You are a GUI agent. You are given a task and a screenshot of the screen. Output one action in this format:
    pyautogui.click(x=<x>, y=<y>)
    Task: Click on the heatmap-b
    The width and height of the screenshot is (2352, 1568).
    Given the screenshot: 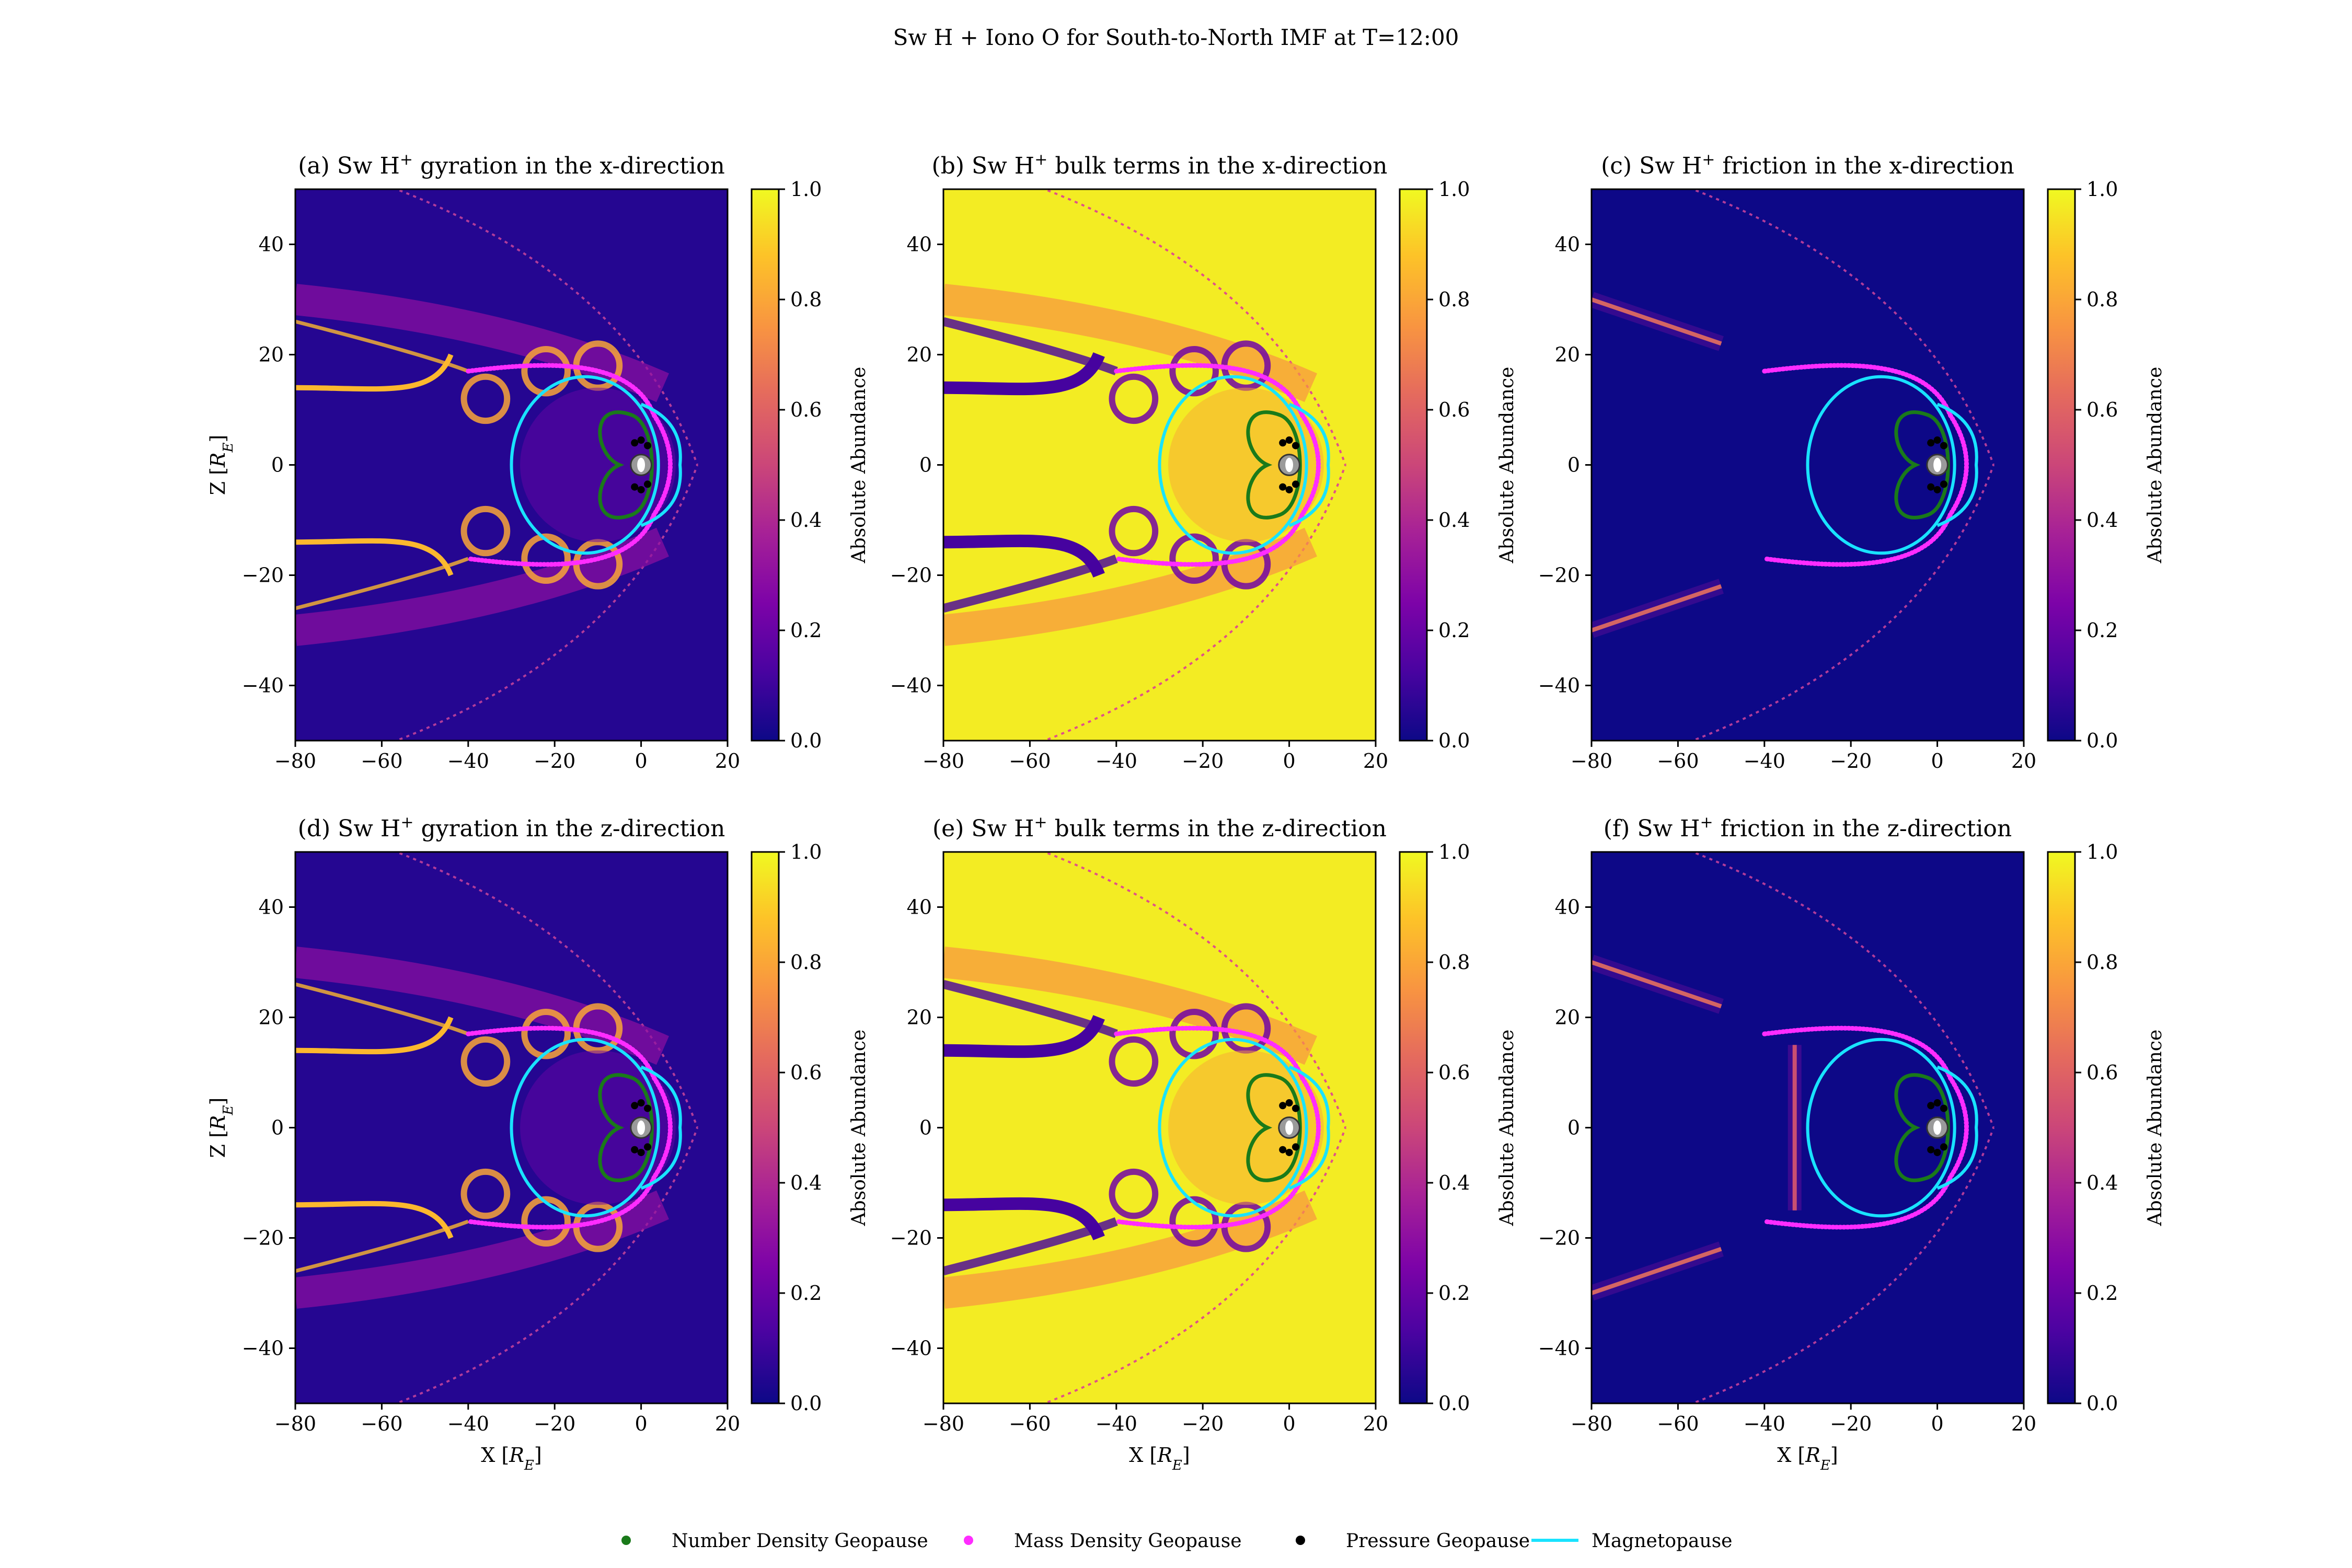 What is the action you would take?
    pyautogui.click(x=1159, y=465)
    